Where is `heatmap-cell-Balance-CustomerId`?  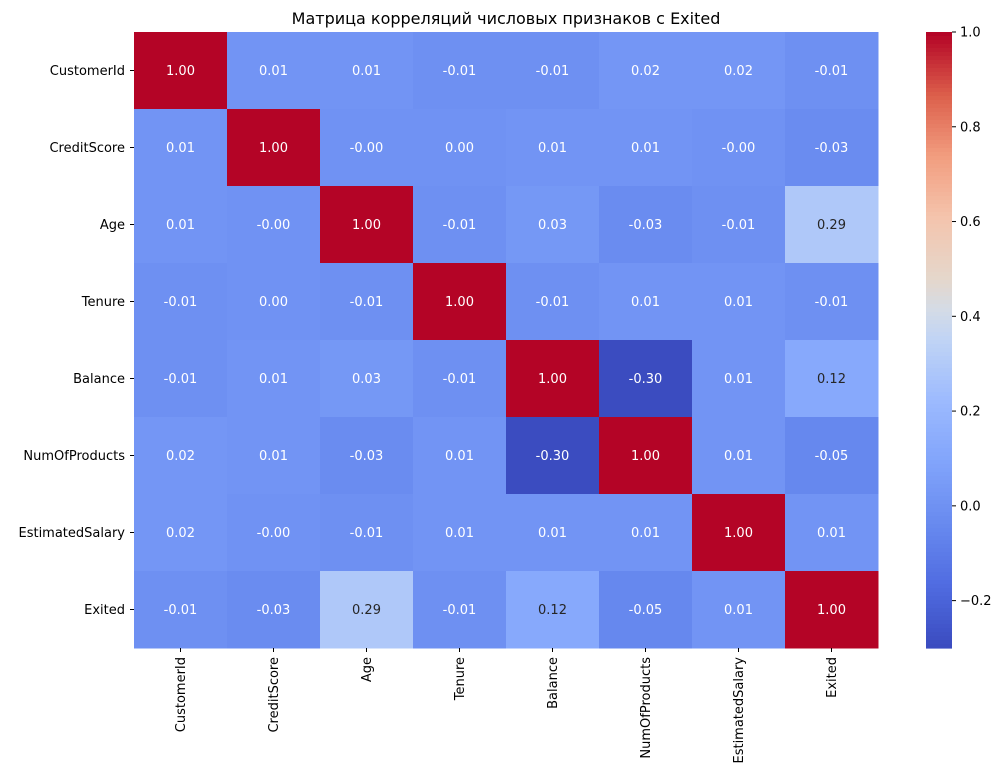
heatmap-cell-Balance-CustomerId is located at coordinates (181, 379).